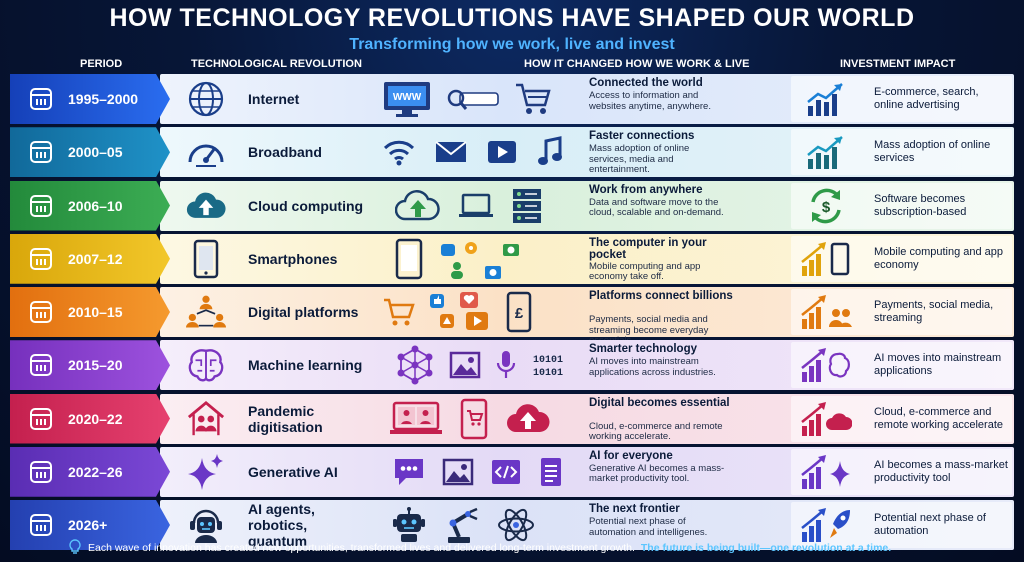  What do you see at coordinates (451, 152) in the screenshot?
I see `mail-icon` at bounding box center [451, 152].